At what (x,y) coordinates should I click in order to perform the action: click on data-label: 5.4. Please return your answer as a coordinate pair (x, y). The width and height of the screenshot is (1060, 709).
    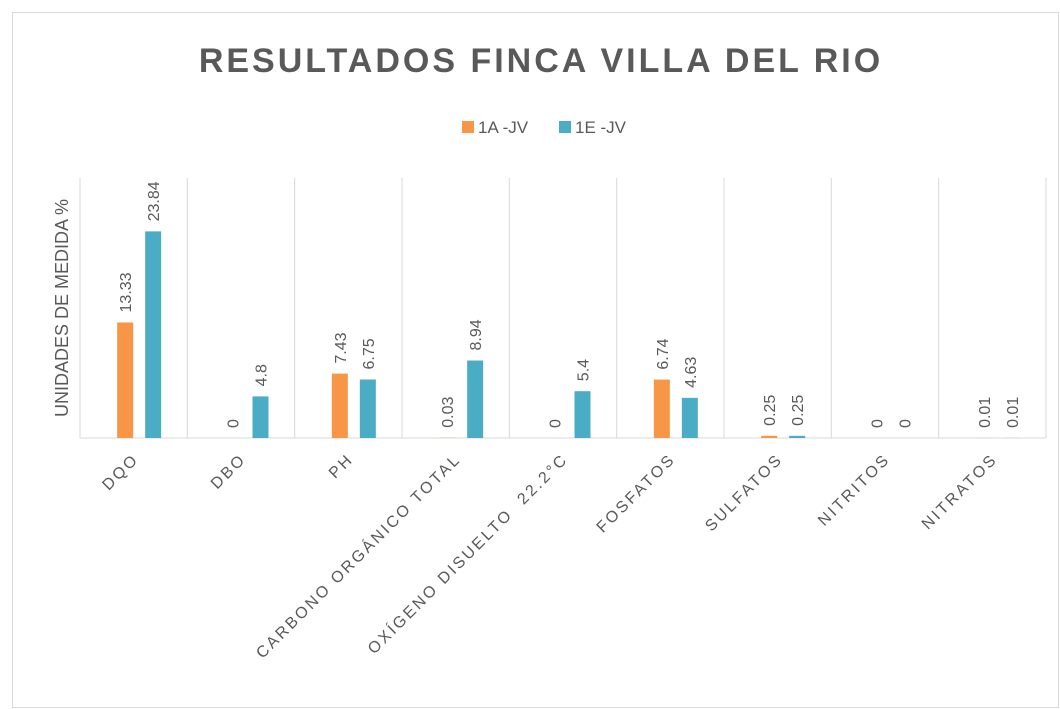
    Looking at the image, I should click on (584, 370).